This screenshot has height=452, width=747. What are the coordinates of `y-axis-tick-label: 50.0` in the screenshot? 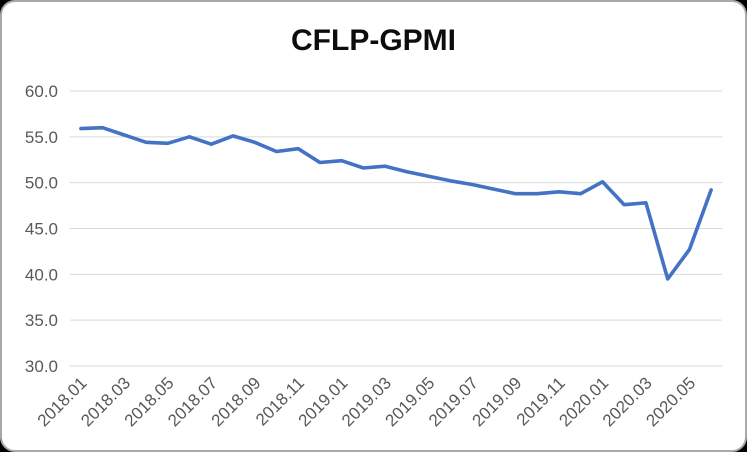 It's located at (41, 183).